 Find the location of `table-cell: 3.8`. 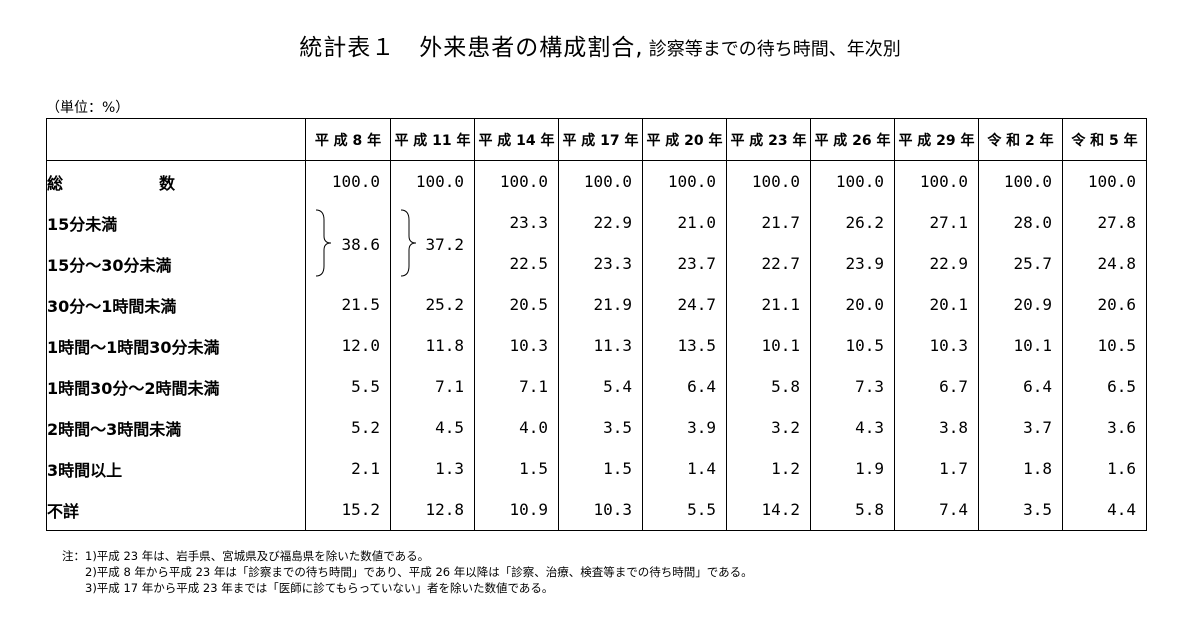

table-cell: 3.8 is located at coordinates (936, 427).